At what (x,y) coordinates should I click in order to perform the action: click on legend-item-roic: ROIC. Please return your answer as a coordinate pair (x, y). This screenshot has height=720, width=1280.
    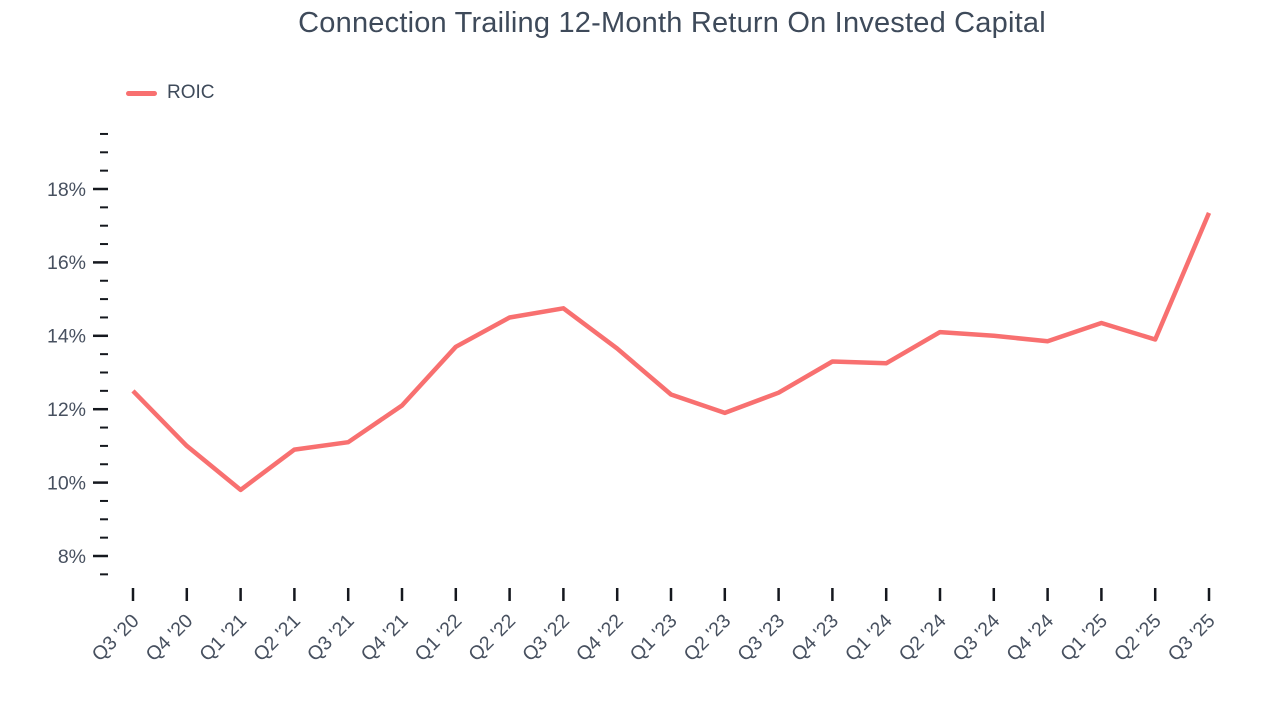
    Looking at the image, I should click on (170, 93).